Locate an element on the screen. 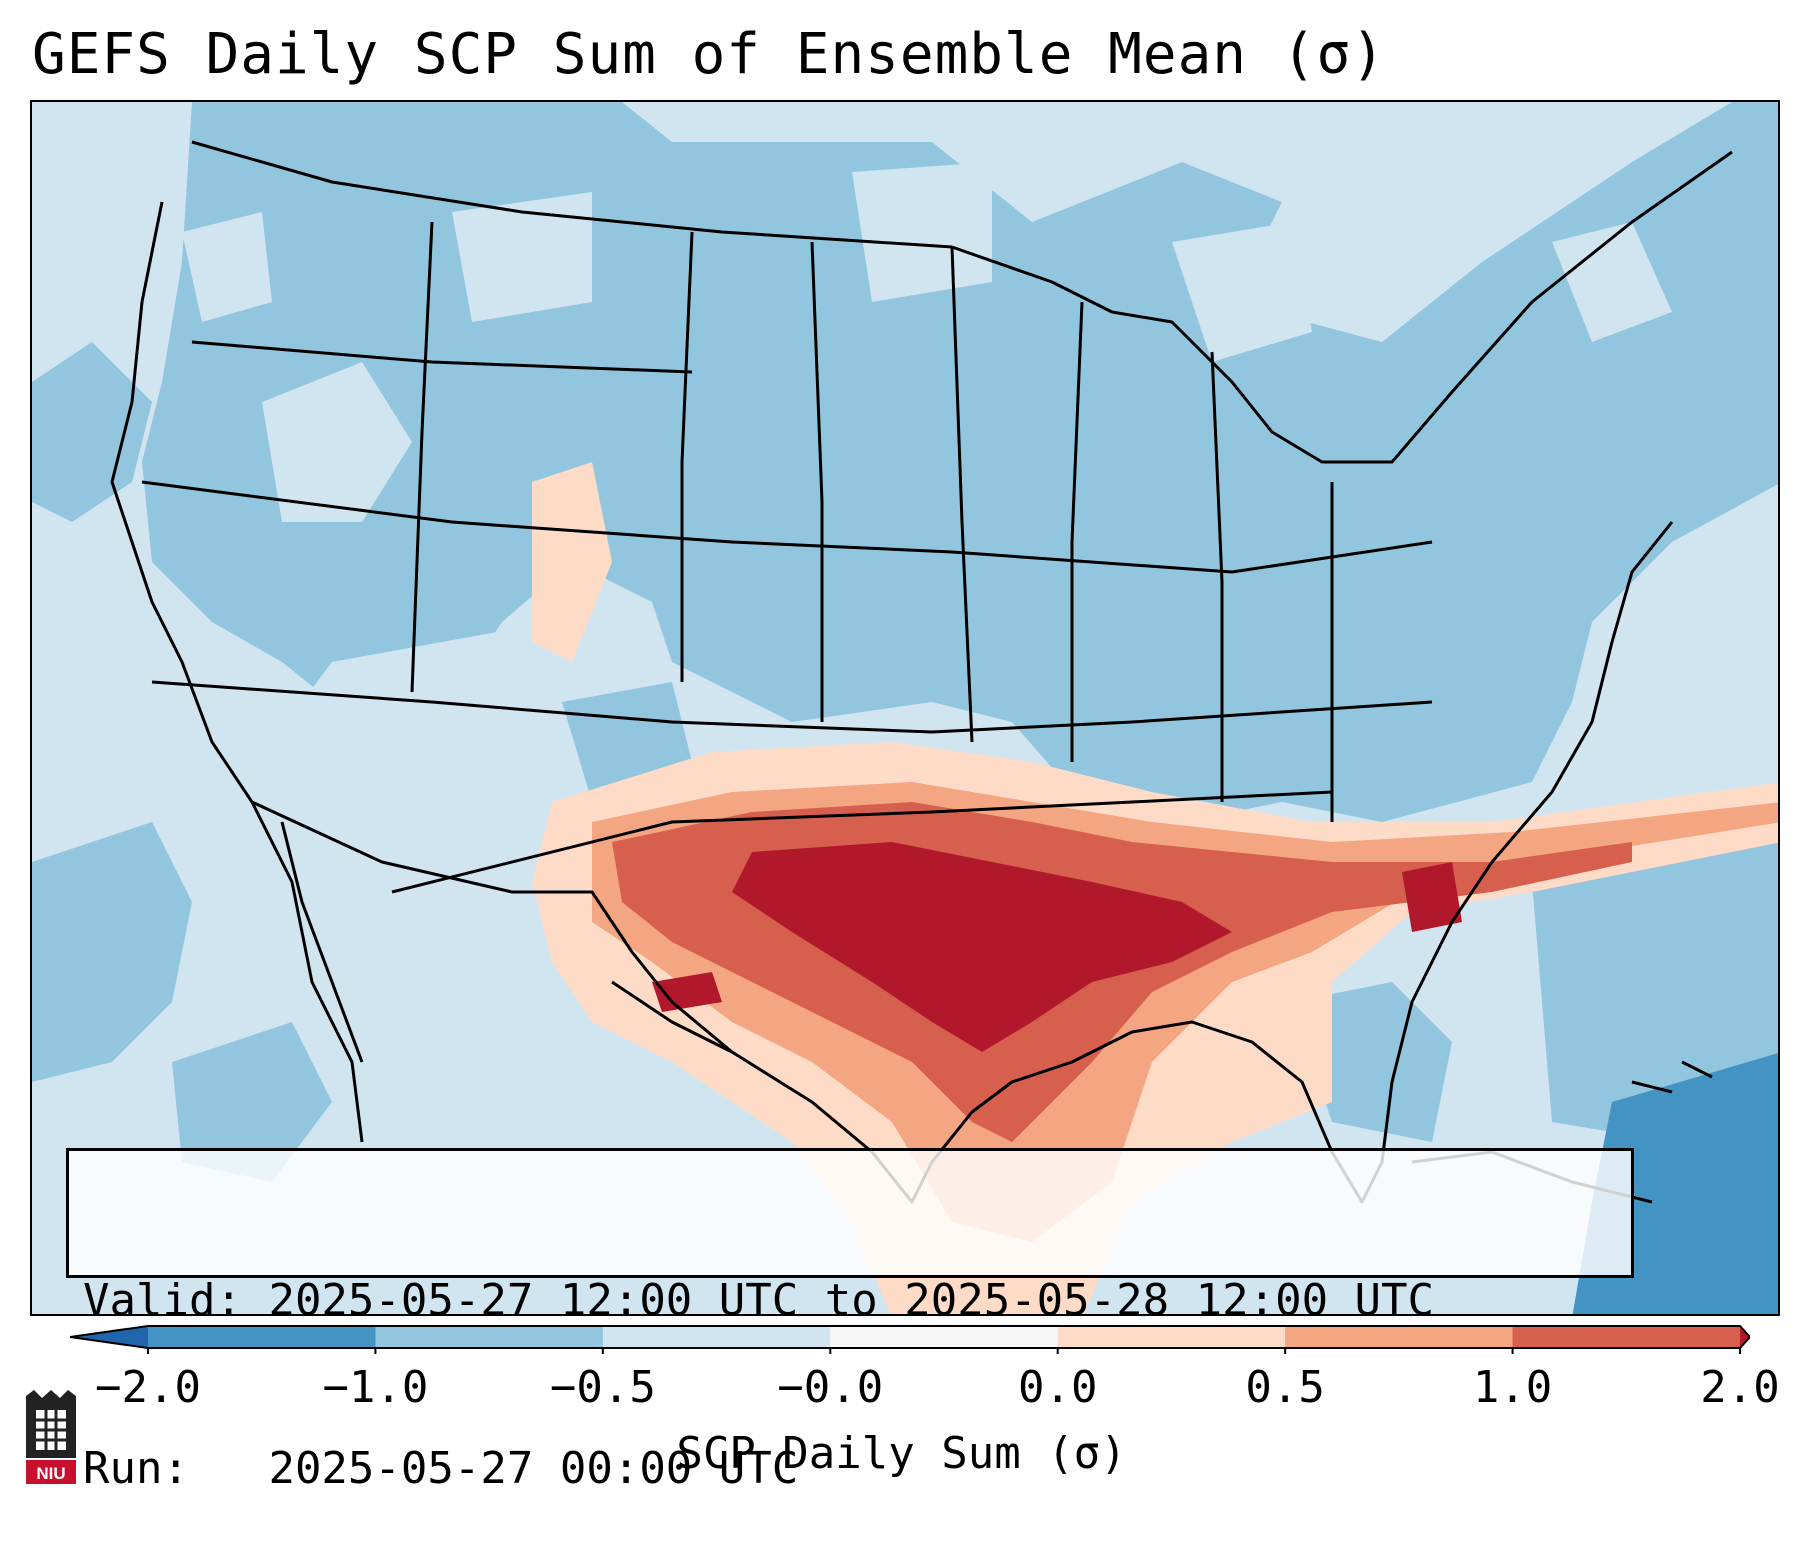 This screenshot has width=1803, height=1553. map-title: GEFS Daily SCP Sum of Ensemble Mean (σ) is located at coordinates (709, 54).